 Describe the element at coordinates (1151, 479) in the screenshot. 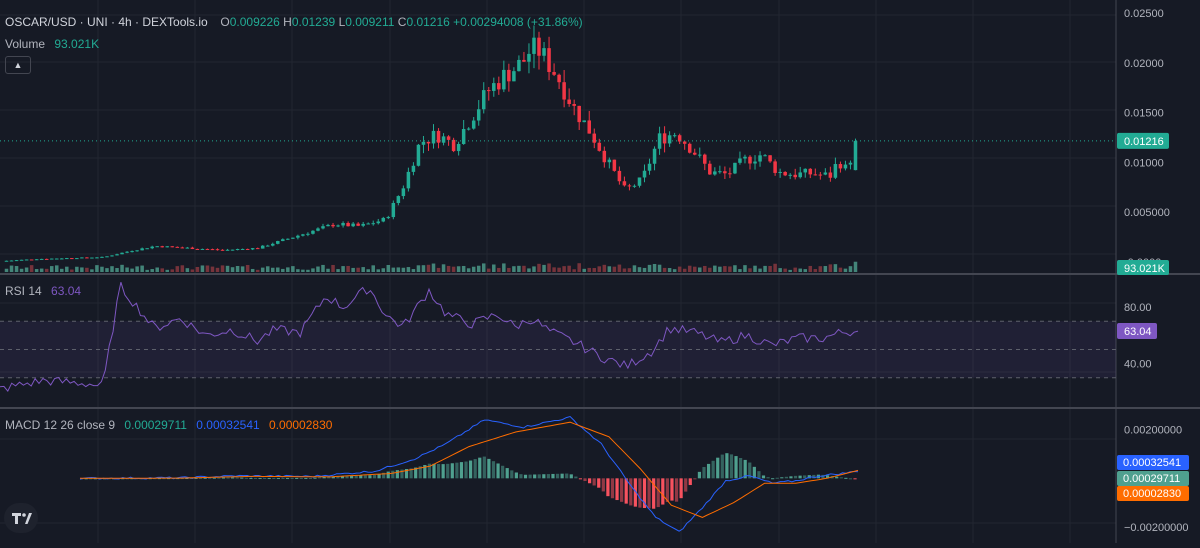

I see `macd-line-badge-label: 0.00029711` at that location.